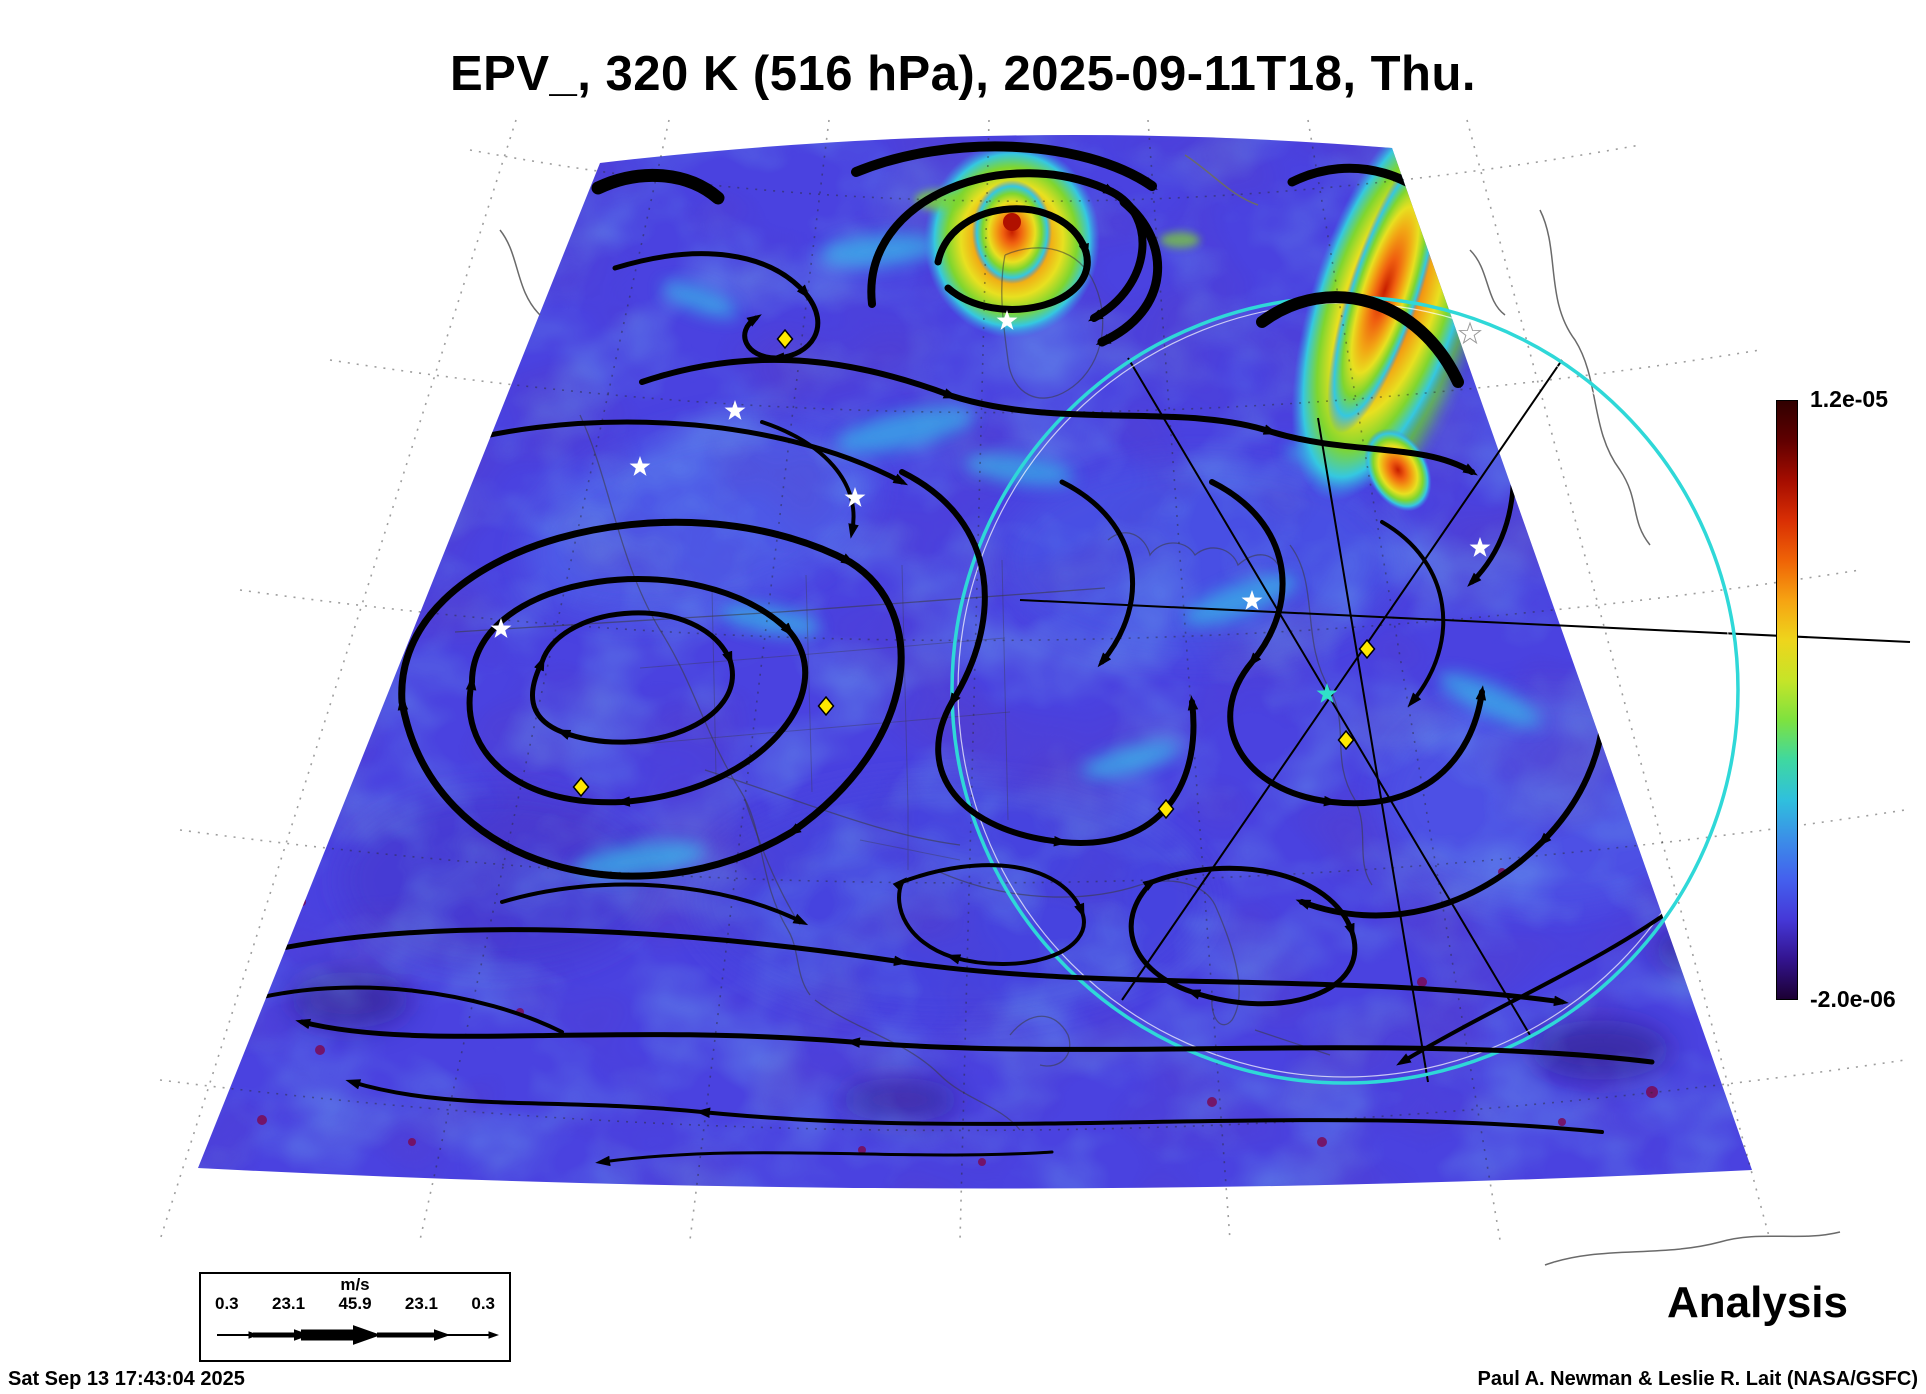  What do you see at coordinates (358, 1335) in the screenshot?
I see `wind-scale-arrow-icon` at bounding box center [358, 1335].